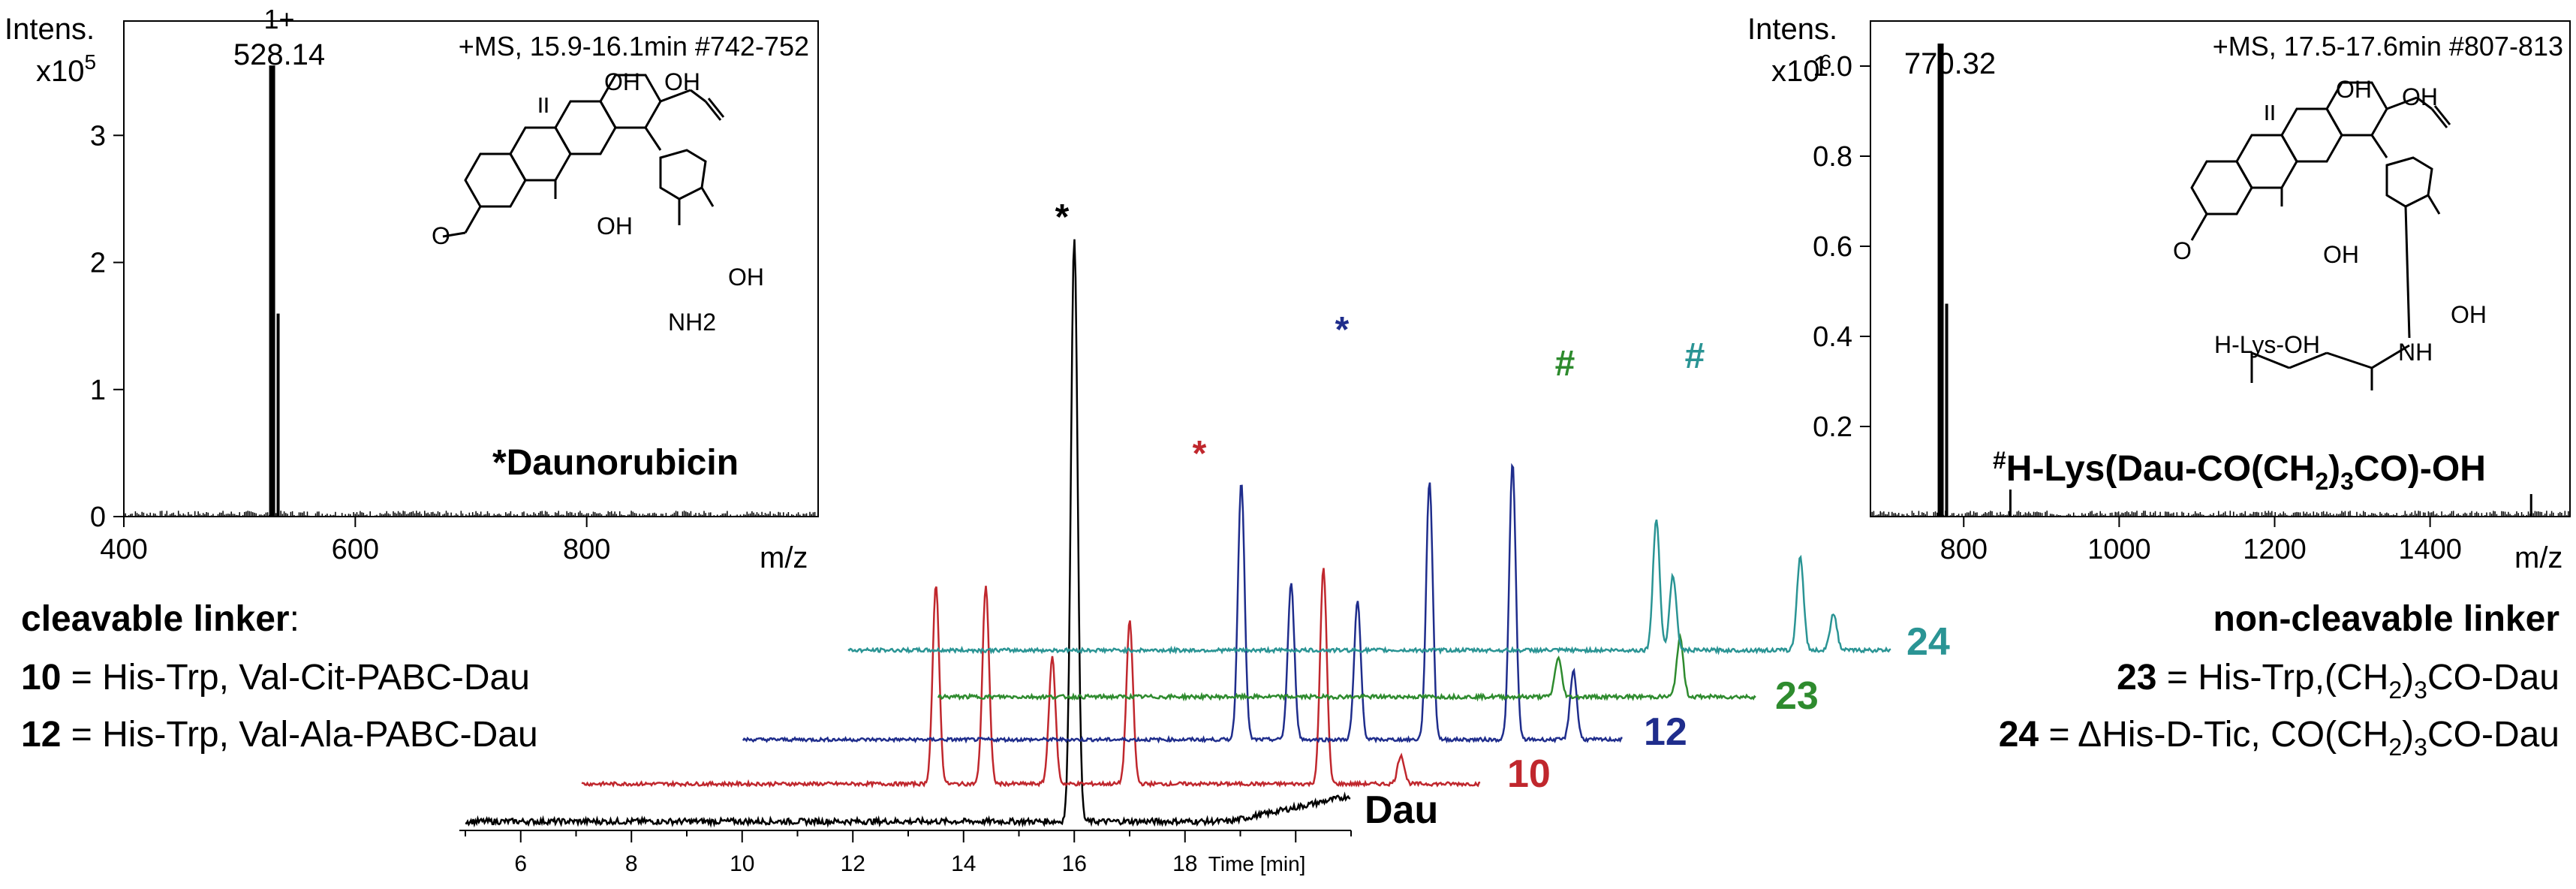 This screenshot has width=2576, height=889. Describe the element at coordinates (2430, 549) in the screenshot. I see `ms-right-x-tick-label: 1400` at that location.